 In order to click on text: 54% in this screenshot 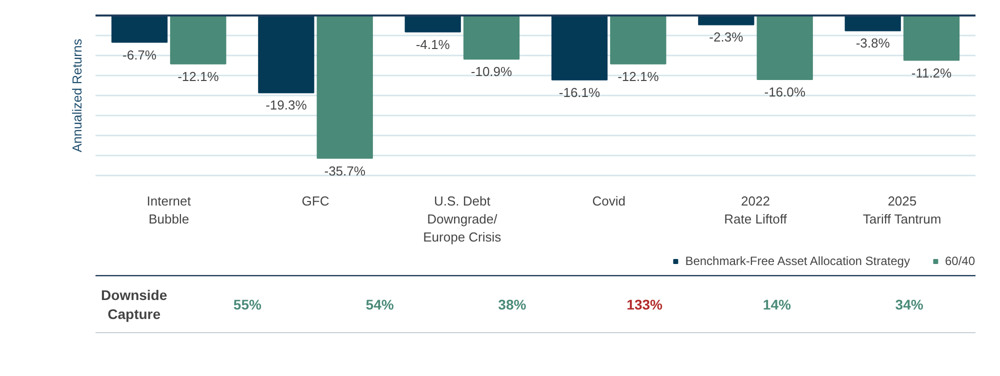, I will do `click(380, 304)`.